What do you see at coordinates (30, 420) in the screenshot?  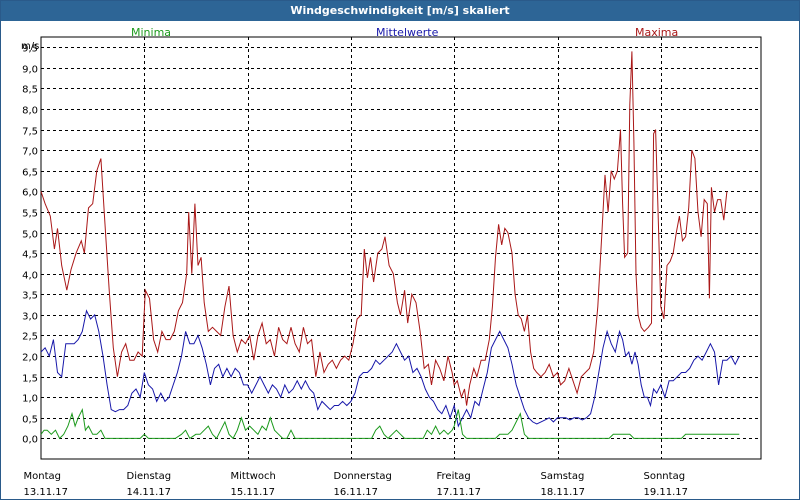 I see `y-tick-label: 0,5` at bounding box center [30, 420].